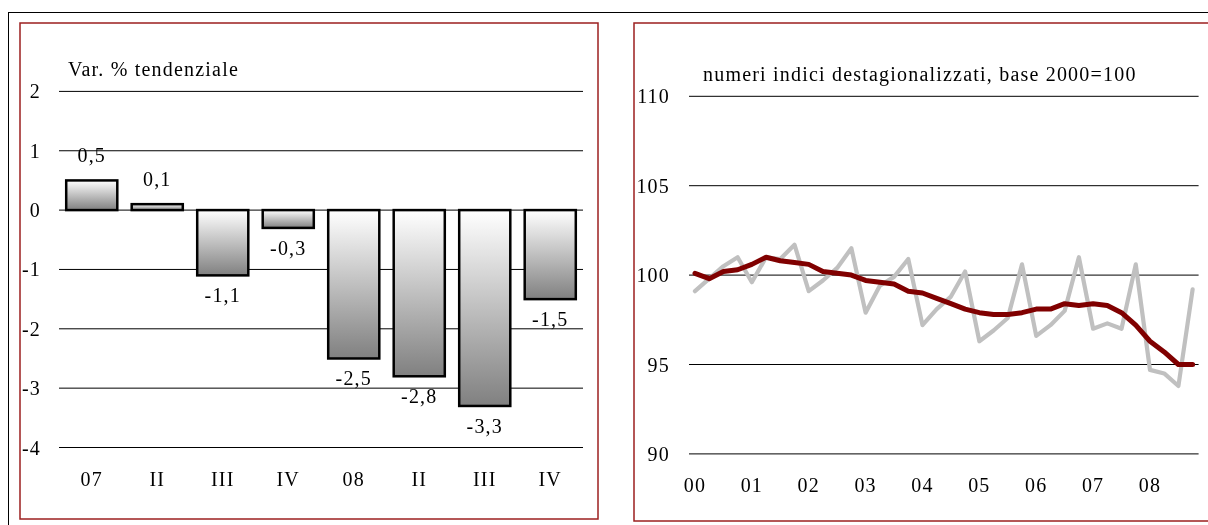 The width and height of the screenshot is (1208, 525). I want to click on y-axis-title: numeri indici destagionalizzati, base 2000=100, so click(920, 74).